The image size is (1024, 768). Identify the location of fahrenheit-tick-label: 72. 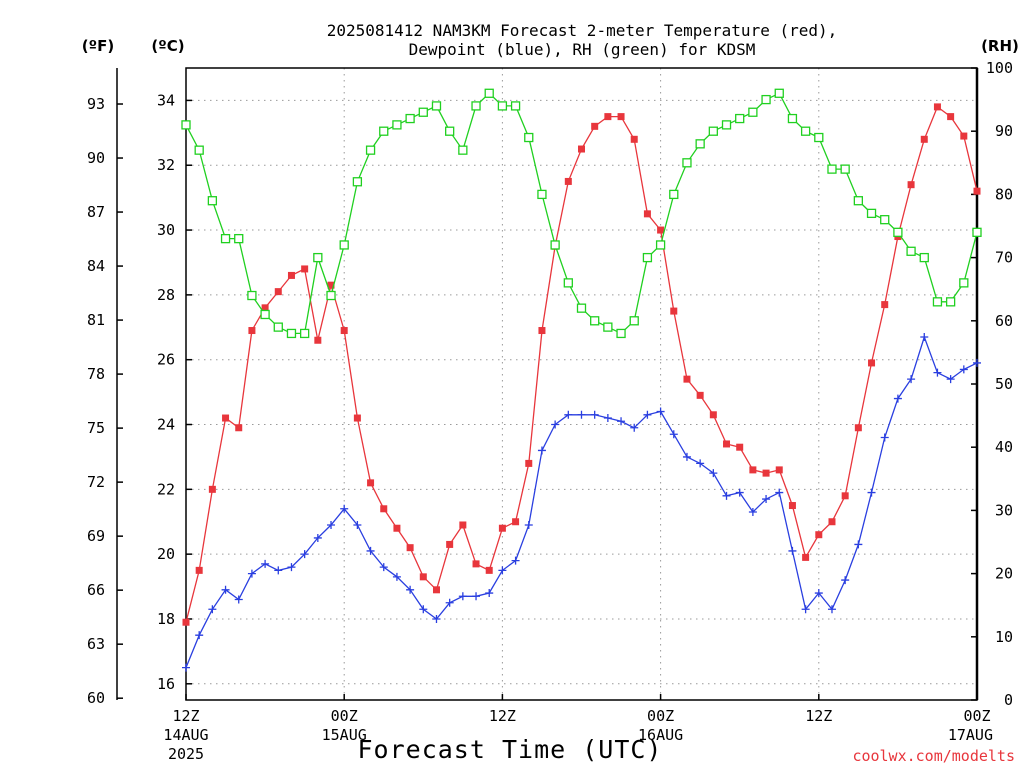
(96, 482).